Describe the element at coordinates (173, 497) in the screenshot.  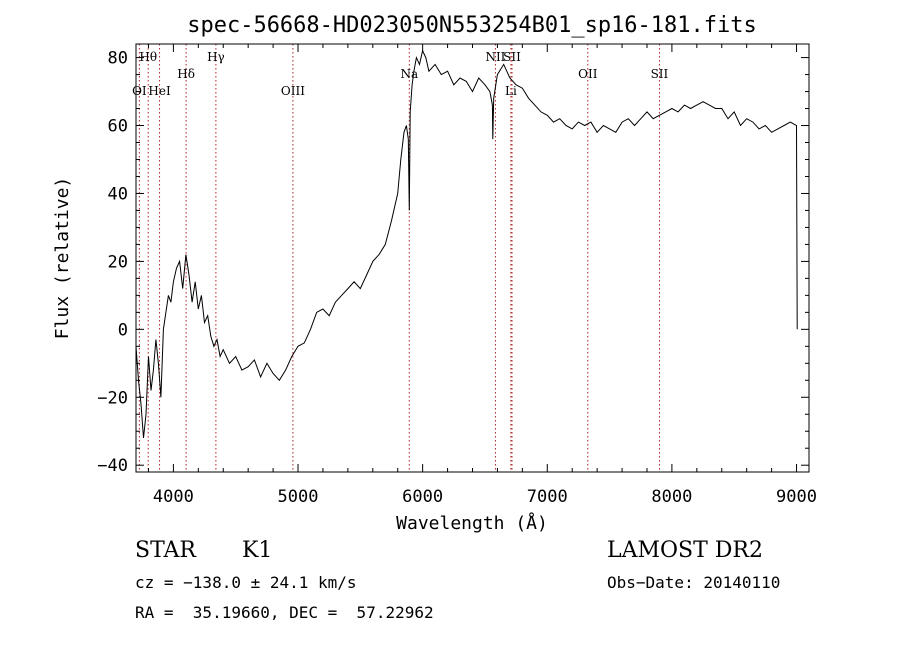
I see `x-tick-label: 4000` at that location.